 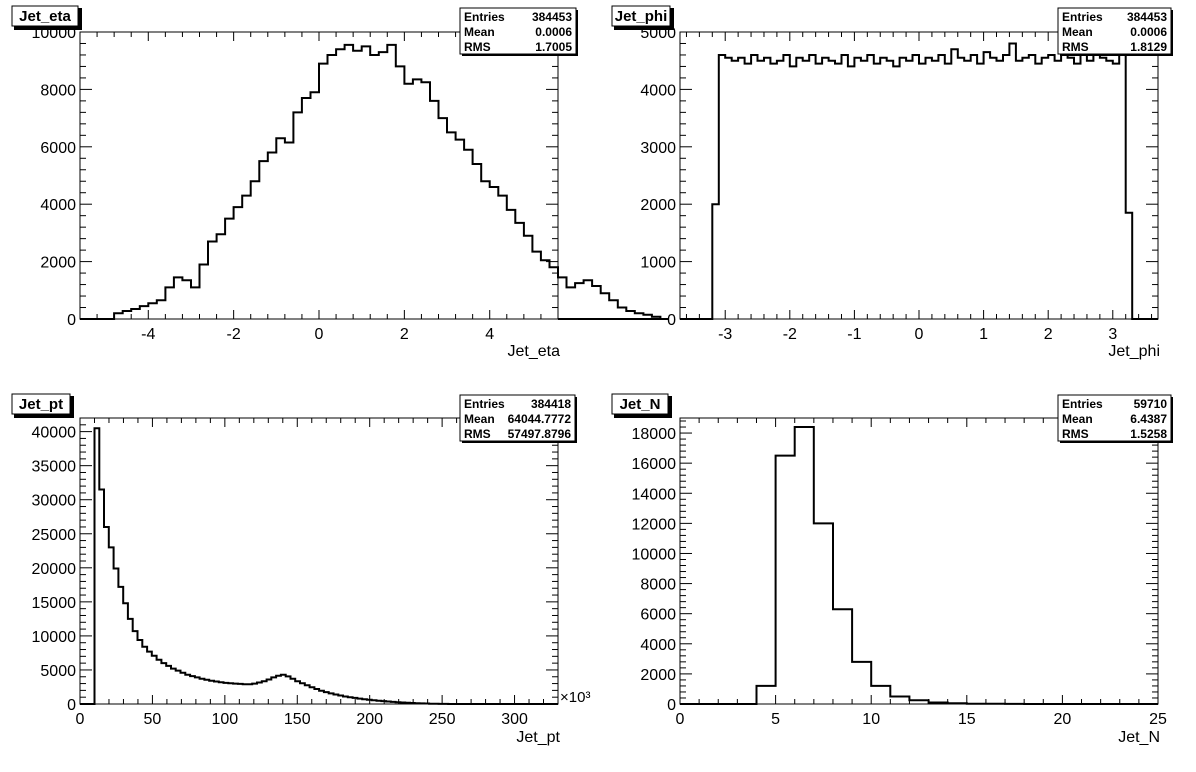 I want to click on x-tick-label: 300, so click(x=514, y=719).